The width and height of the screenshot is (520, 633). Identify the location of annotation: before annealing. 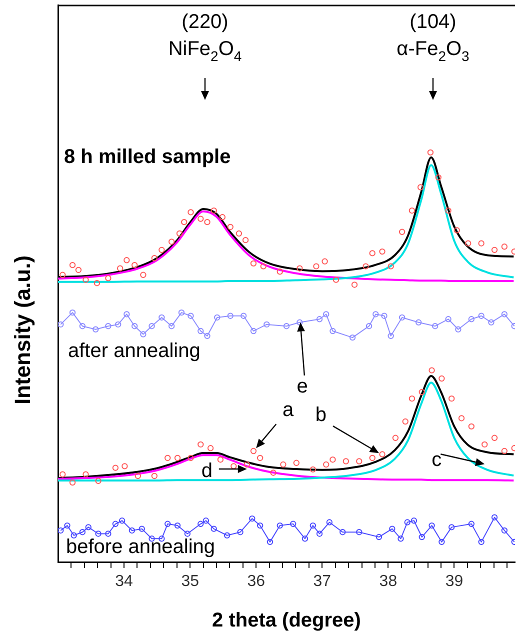
(141, 547).